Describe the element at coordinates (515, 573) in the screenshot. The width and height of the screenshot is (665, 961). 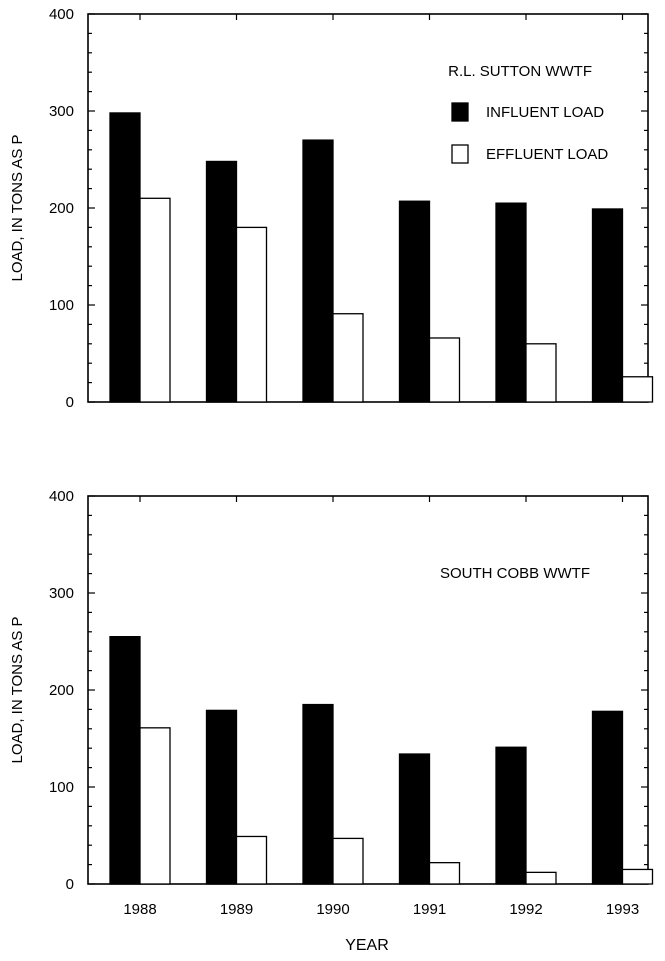
I see `panel-title: SOUTH COBB WWTF` at that location.